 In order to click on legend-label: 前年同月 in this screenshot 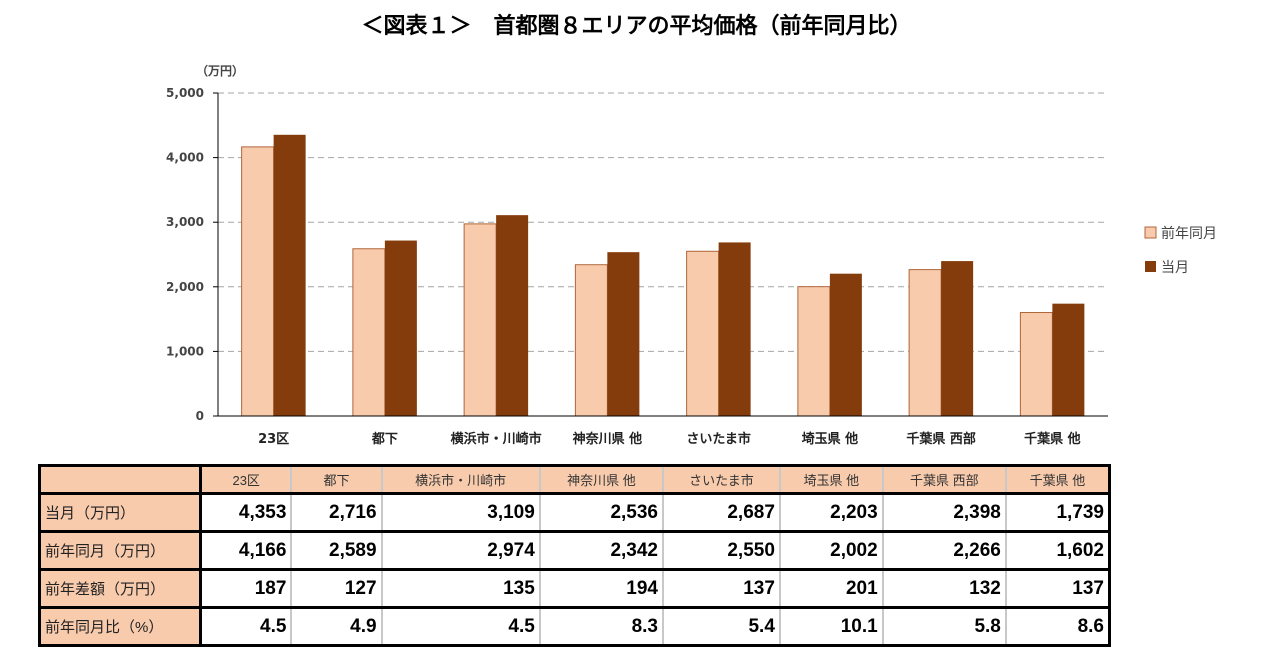, I will do `click(1189, 233)`.